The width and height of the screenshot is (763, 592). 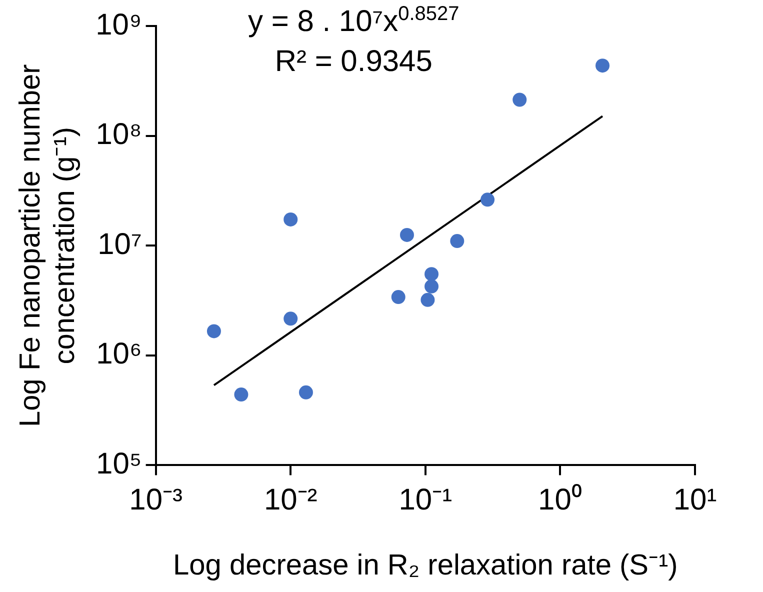 What do you see at coordinates (354, 62) in the screenshot?
I see `annotation: R² = 0.9345` at bounding box center [354, 62].